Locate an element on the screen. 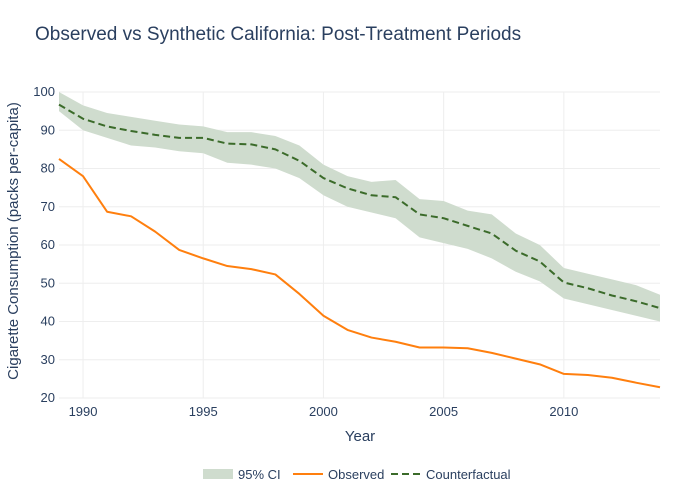 Image resolution: width=700 pixels, height=500 pixels. y-tick-label: 50 is located at coordinates (48, 282).